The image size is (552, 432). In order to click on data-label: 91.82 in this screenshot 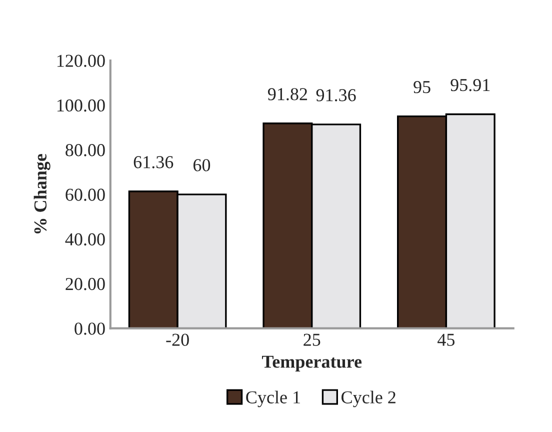, I will do `click(288, 94)`.